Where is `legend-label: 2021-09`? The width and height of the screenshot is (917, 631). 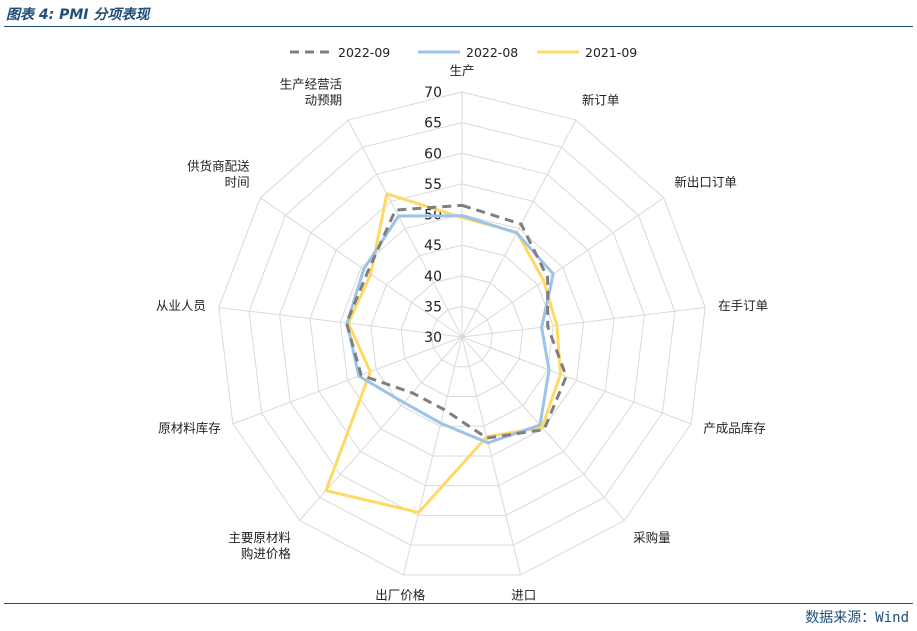 legend-label: 2021-09 is located at coordinates (611, 52).